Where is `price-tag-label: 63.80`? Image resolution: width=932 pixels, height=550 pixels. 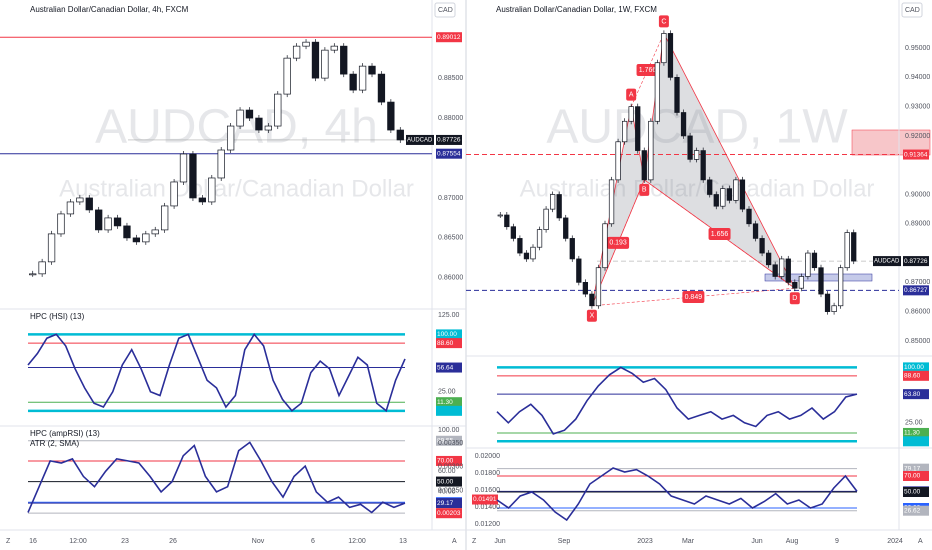 price-tag-label: 63.80 is located at coordinates (912, 394).